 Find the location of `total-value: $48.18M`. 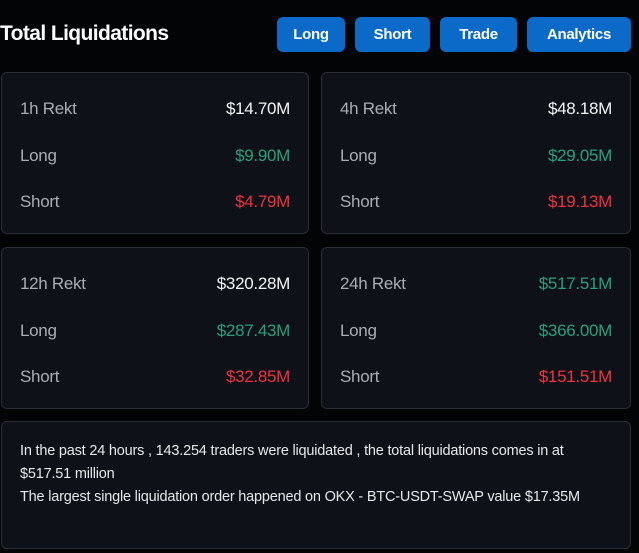

total-value: $48.18M is located at coordinates (579, 108).